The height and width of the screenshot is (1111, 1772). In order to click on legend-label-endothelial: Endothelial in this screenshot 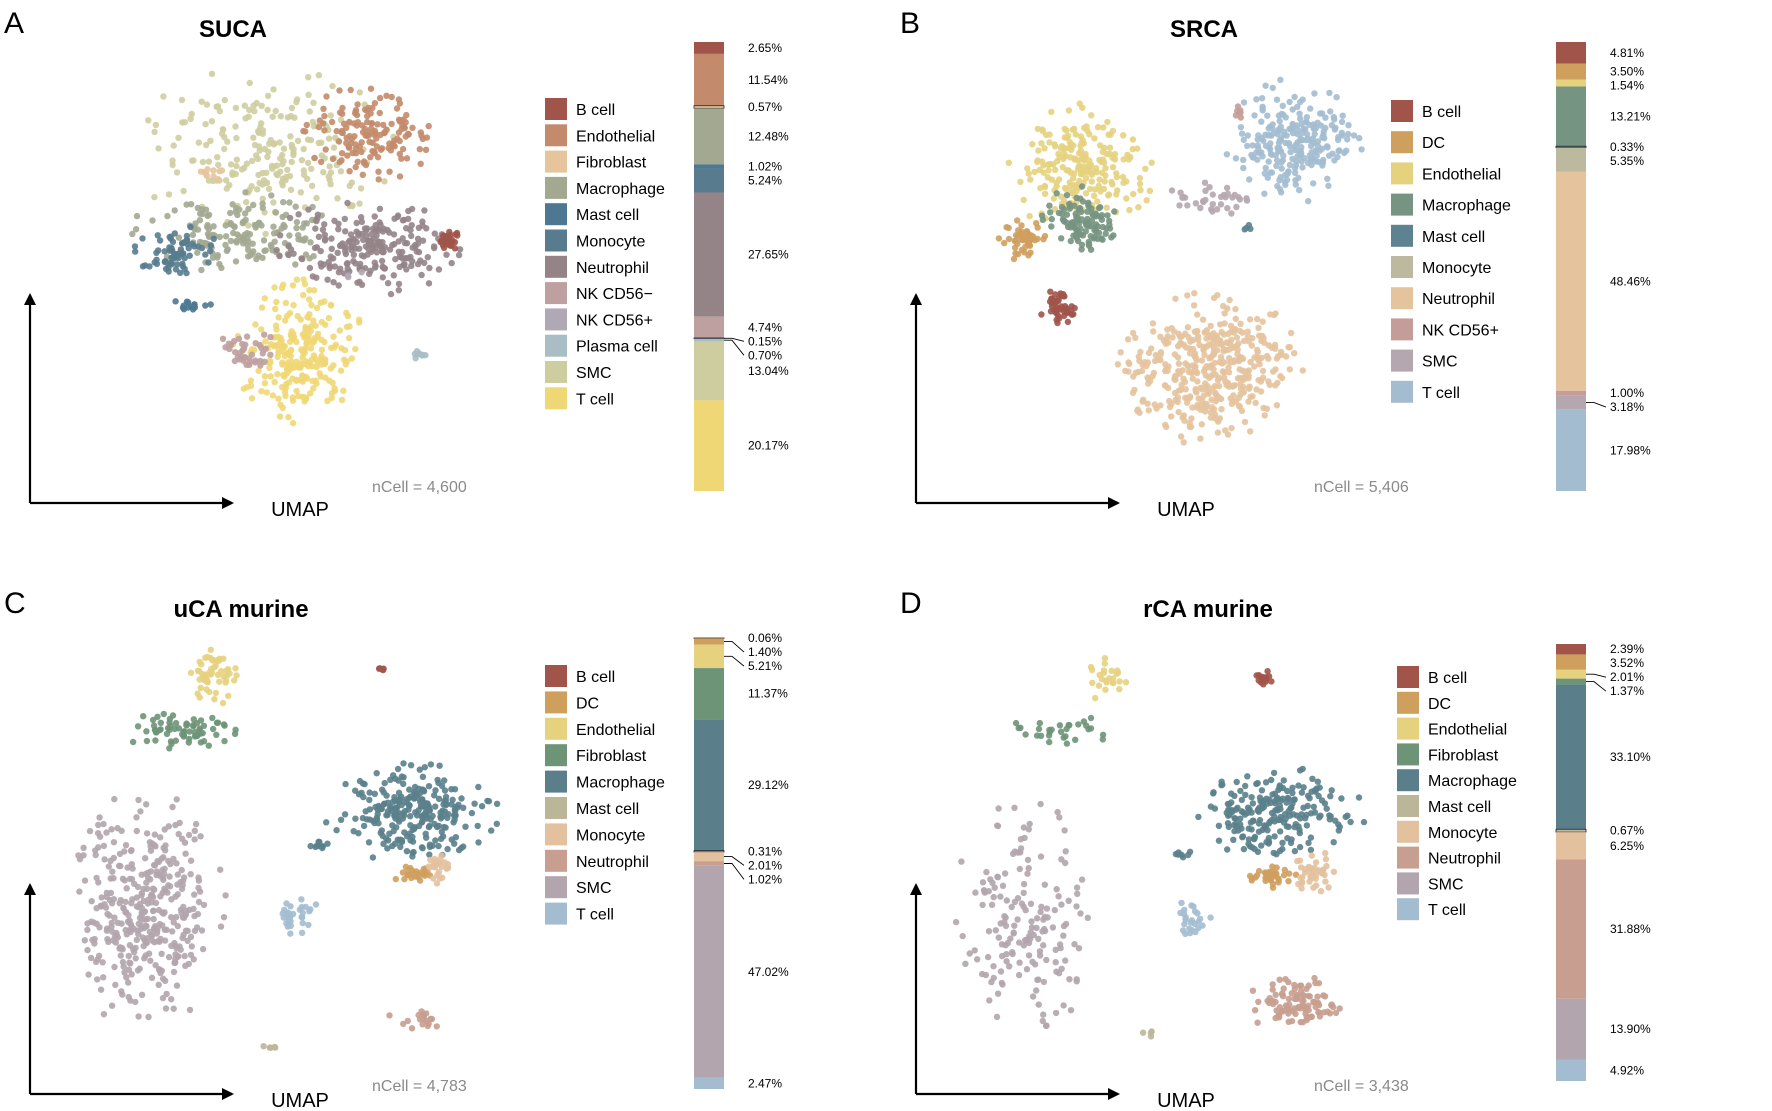, I will do `click(615, 136)`.